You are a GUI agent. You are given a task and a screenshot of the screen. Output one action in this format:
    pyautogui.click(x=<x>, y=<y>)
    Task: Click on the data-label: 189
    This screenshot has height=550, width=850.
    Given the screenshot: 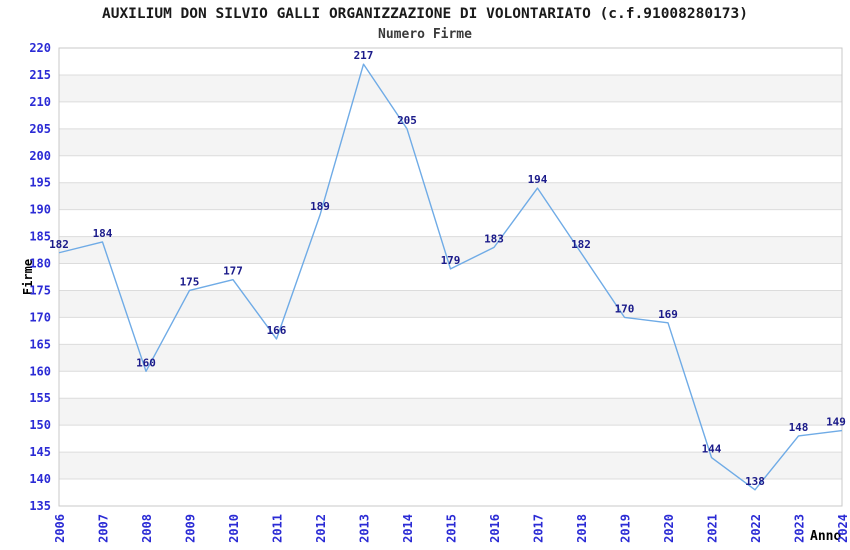 What is the action you would take?
    pyautogui.click(x=320, y=206)
    